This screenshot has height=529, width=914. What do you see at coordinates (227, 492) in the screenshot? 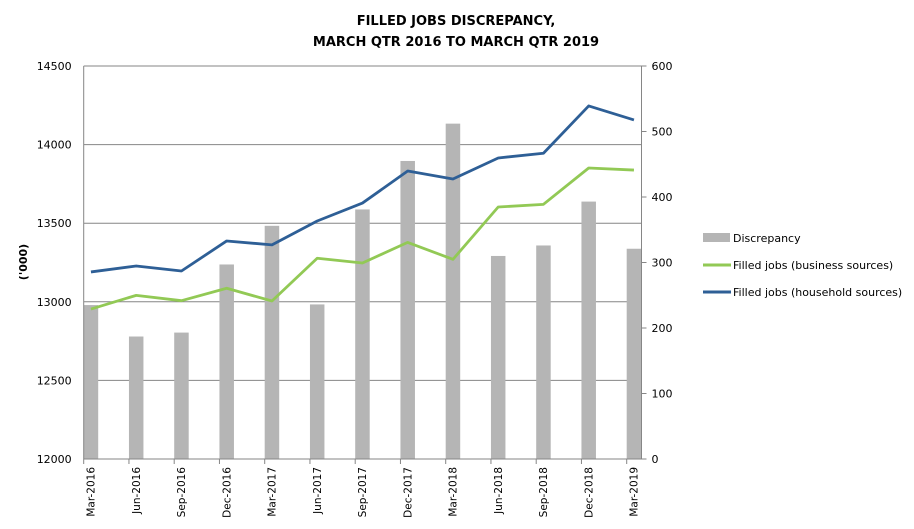
I see `x-tick-label: Dec-2016` at bounding box center [227, 492].